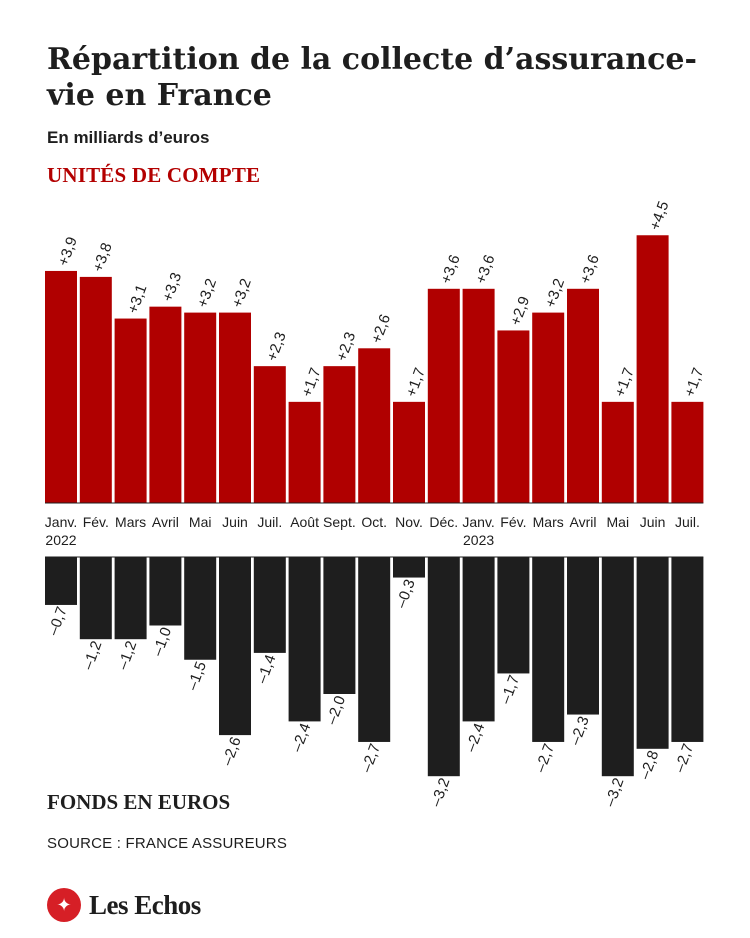 The height and width of the screenshot is (938, 750). Describe the element at coordinates (96, 522) in the screenshot. I see `month-label-1: Fév.` at that location.